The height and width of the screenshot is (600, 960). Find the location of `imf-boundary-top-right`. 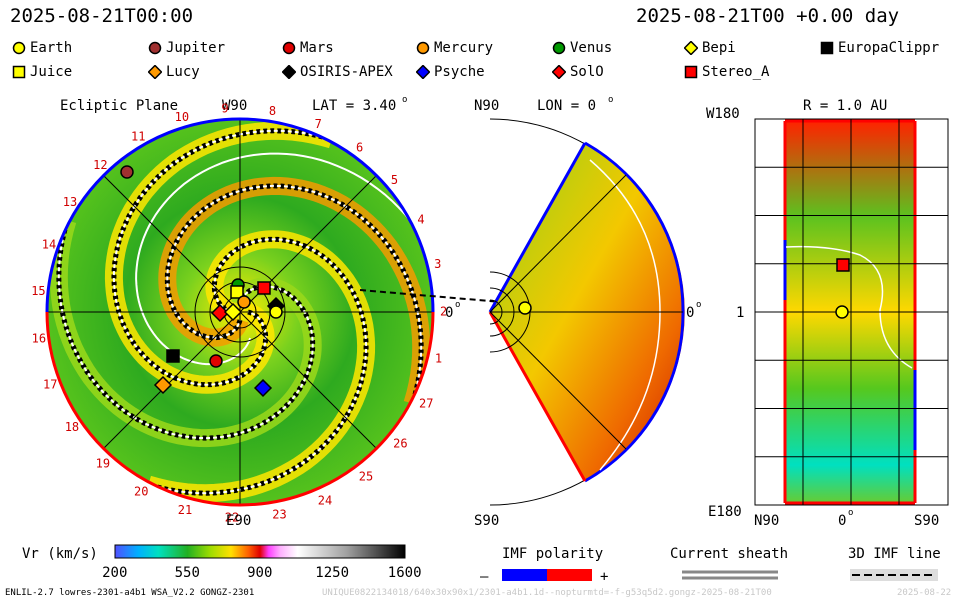

imf-boundary-top-right is located at coordinates (337, 215).